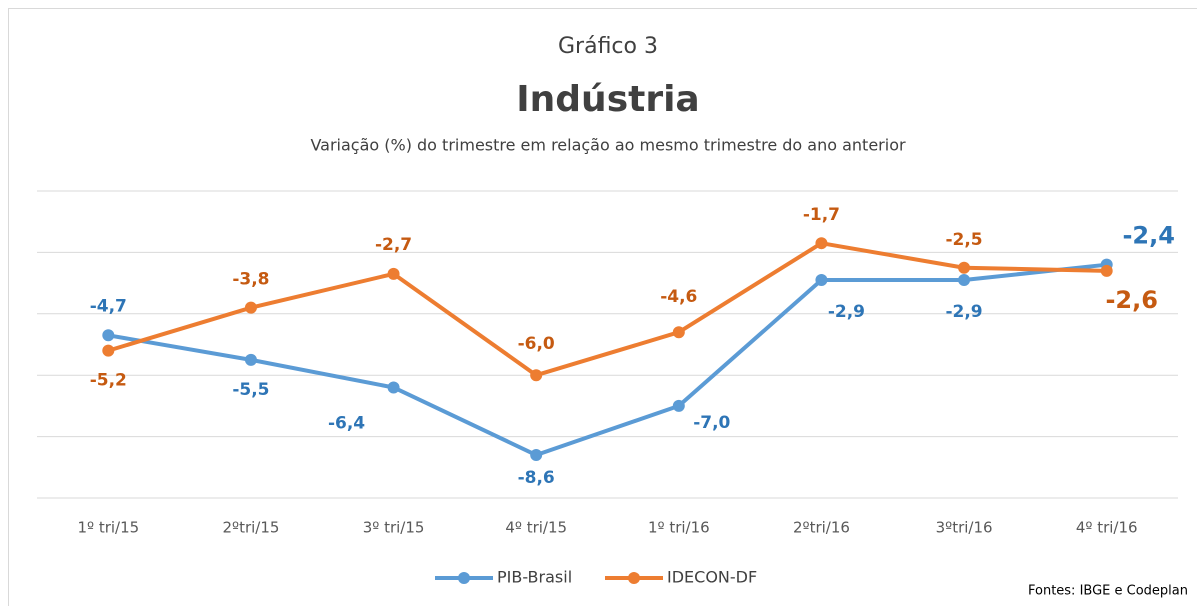  I want to click on data-label: -6,0, so click(536, 344).